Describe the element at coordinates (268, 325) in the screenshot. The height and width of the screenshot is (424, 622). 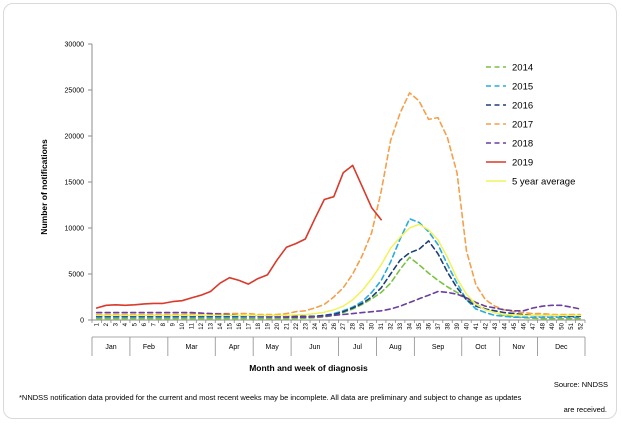
I see `x-week-label-19: 19` at that location.